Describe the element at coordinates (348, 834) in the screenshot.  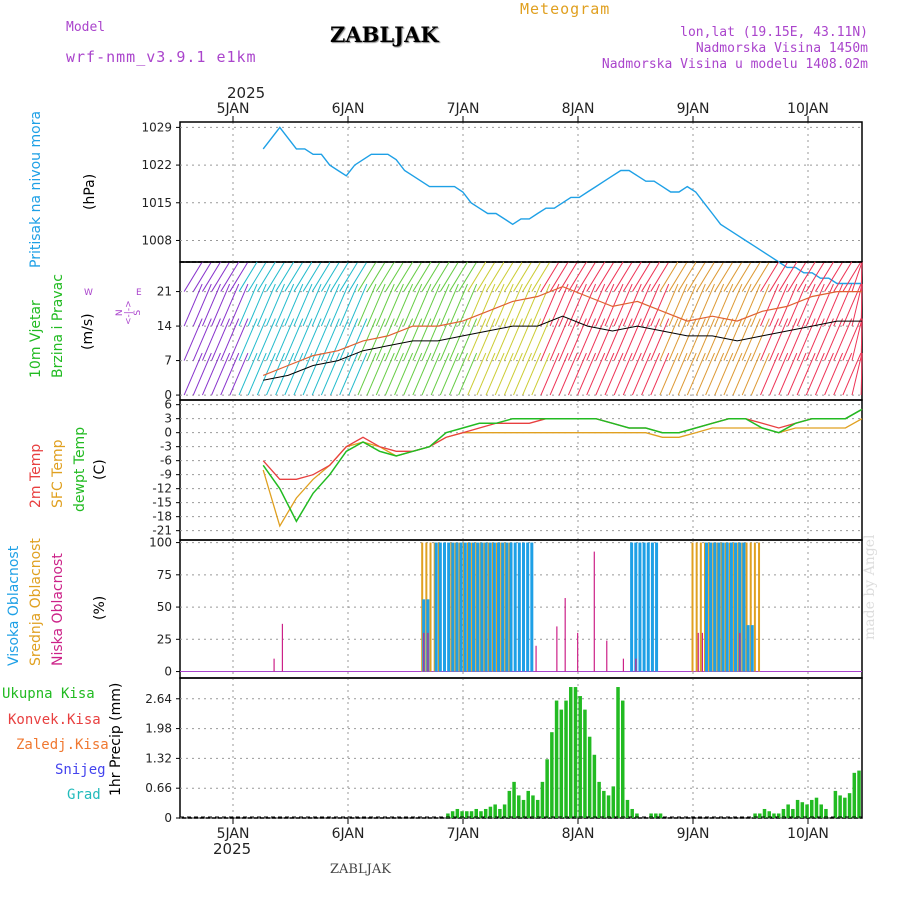
I see `x-tick-label-bottom: 6JAN` at that location.